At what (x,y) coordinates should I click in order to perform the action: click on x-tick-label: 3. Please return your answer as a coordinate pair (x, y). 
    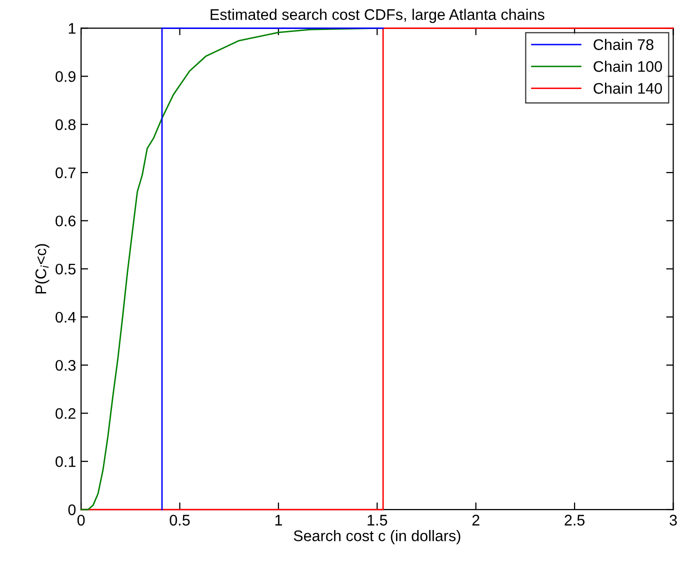
    Looking at the image, I should click on (673, 520).